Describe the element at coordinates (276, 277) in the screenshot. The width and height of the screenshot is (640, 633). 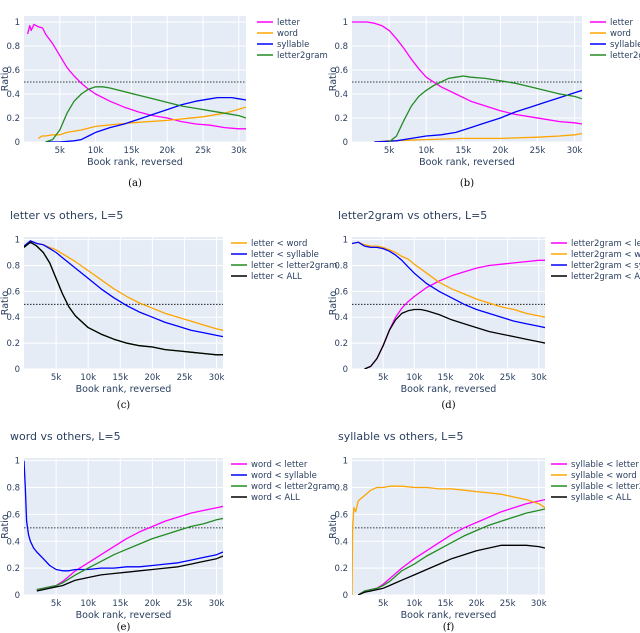
I see `legend-label: letter < ALL` at that location.